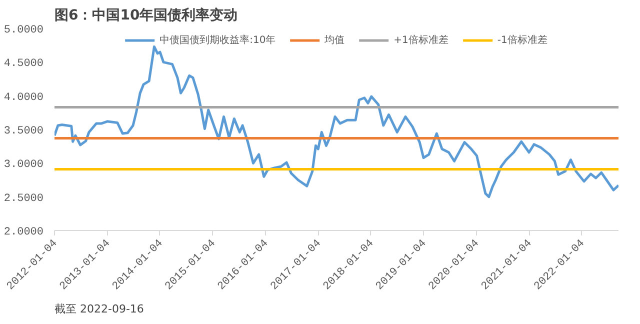 The image size is (640, 324). I want to click on legend-label: 中债国债到期收益率:10年, so click(218, 40).